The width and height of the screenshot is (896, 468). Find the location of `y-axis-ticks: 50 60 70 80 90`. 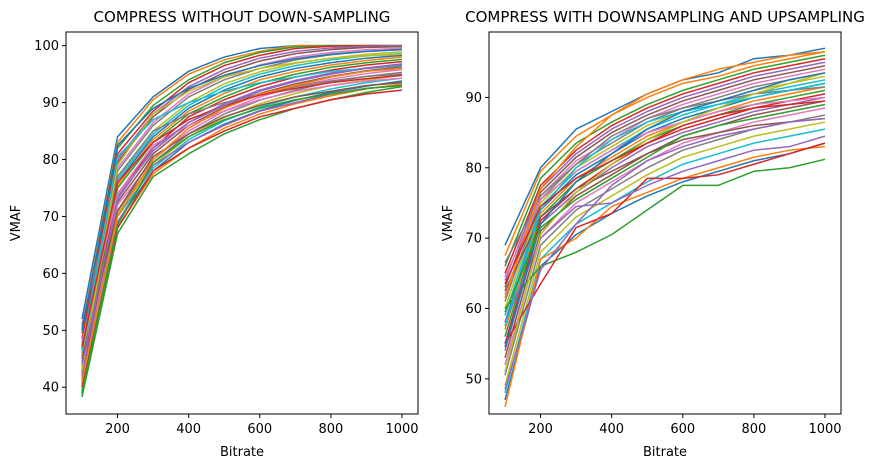

y-axis-ticks: 50 60 70 80 90 is located at coordinates (477, 239).